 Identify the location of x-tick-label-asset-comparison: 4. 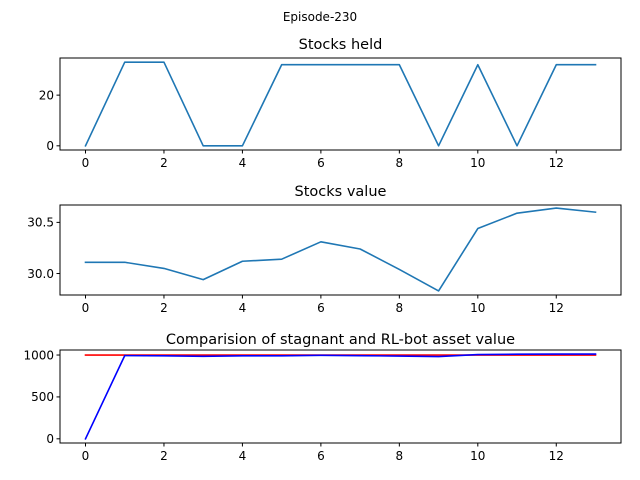
(243, 456).